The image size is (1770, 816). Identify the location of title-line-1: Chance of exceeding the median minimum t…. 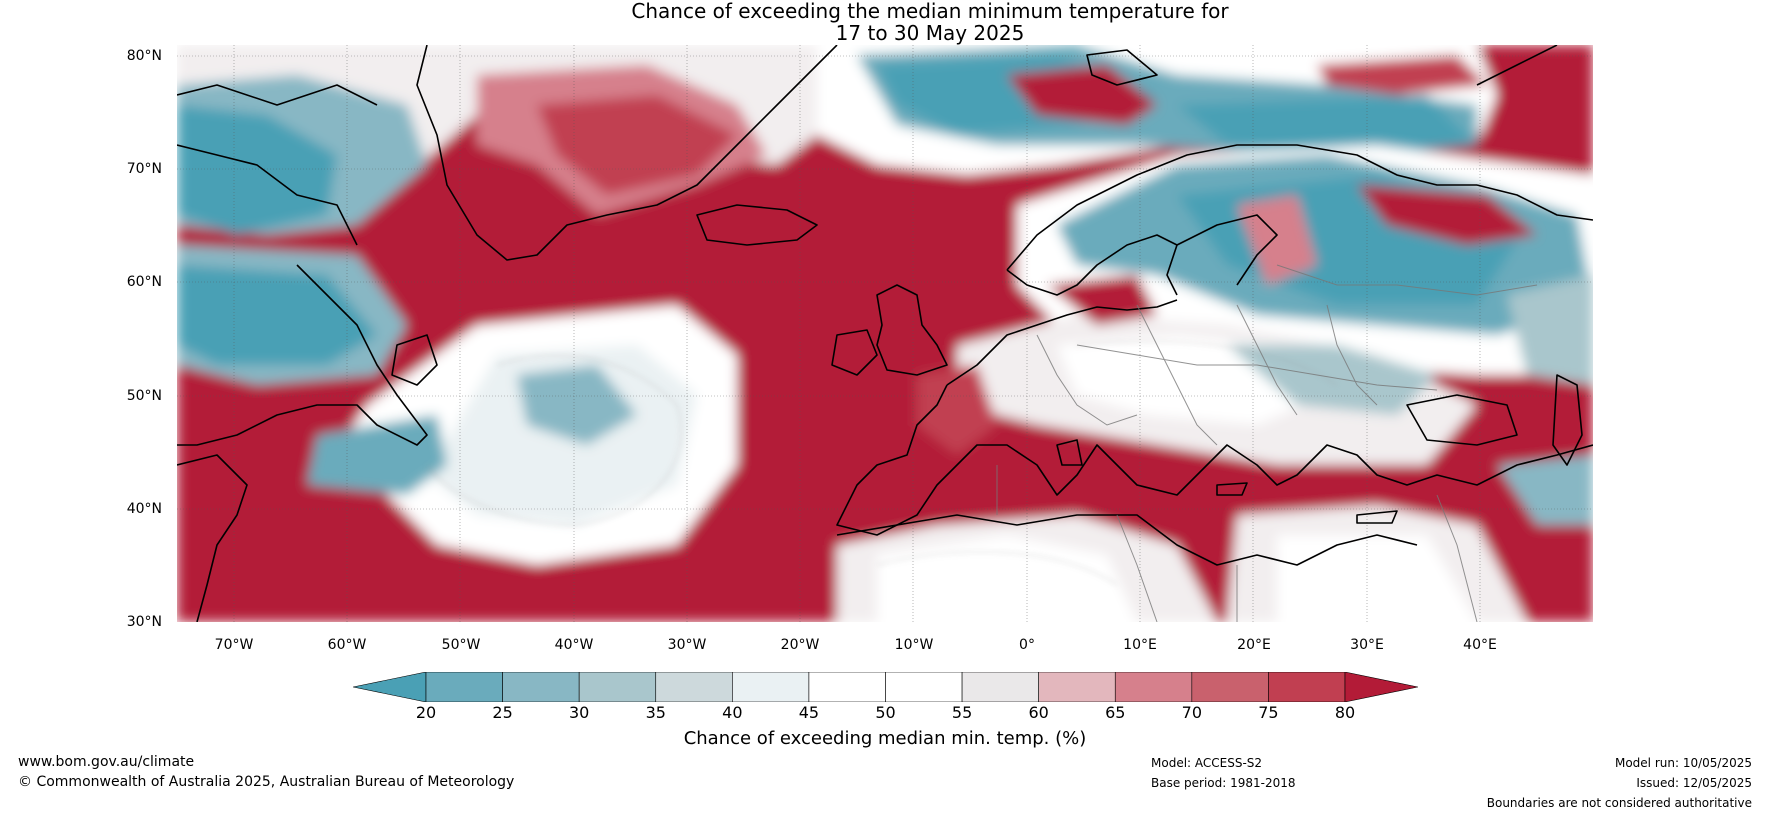
(930, 11).